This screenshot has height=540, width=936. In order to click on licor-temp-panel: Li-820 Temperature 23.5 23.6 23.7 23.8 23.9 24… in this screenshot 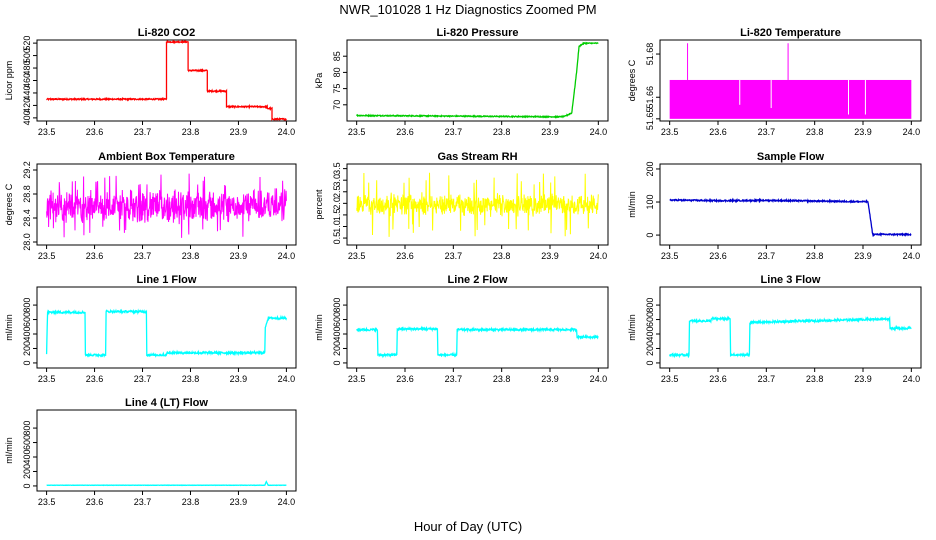, I will do `click(774, 82)`.